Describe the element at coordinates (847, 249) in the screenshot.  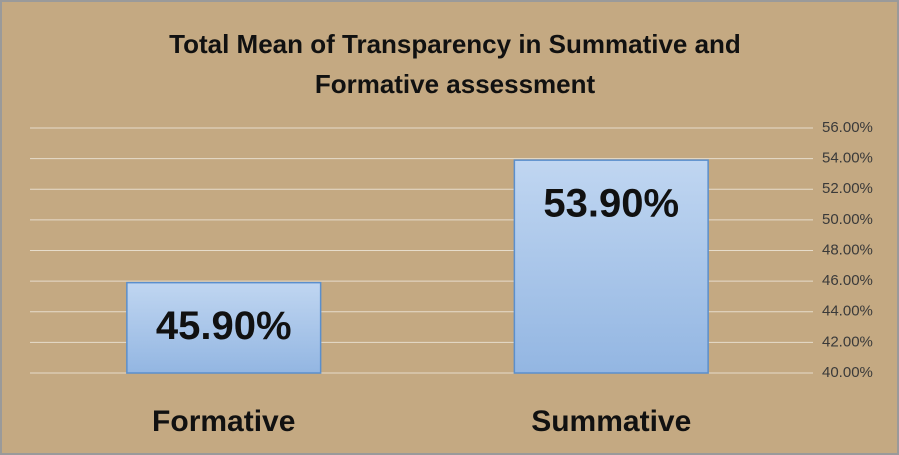
I see `y-tick-label: 48.00%` at that location.